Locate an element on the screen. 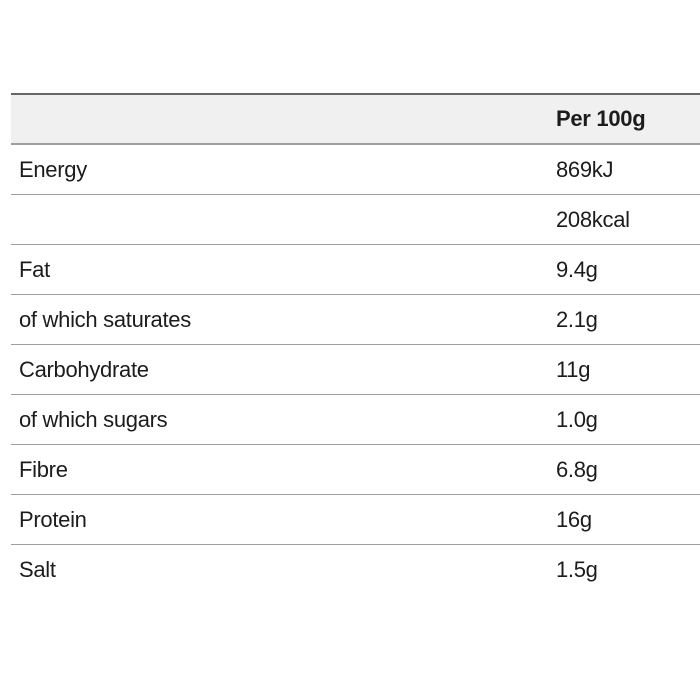 This screenshot has width=700, height=700. nutrient-value: 208kcal is located at coordinates (593, 219).